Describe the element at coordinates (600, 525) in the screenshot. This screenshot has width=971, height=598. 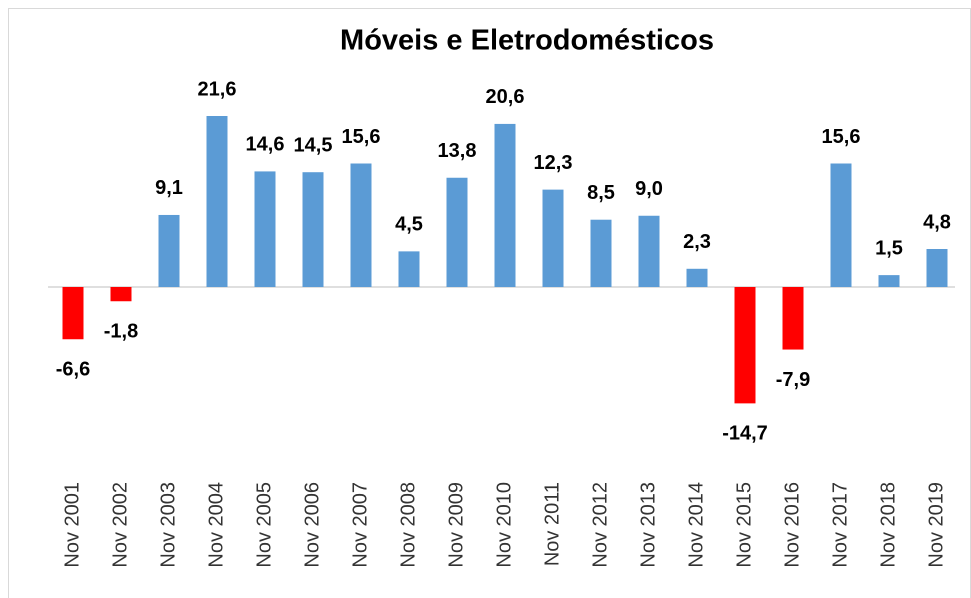
I see `x-tick-label: Nov 2012` at that location.